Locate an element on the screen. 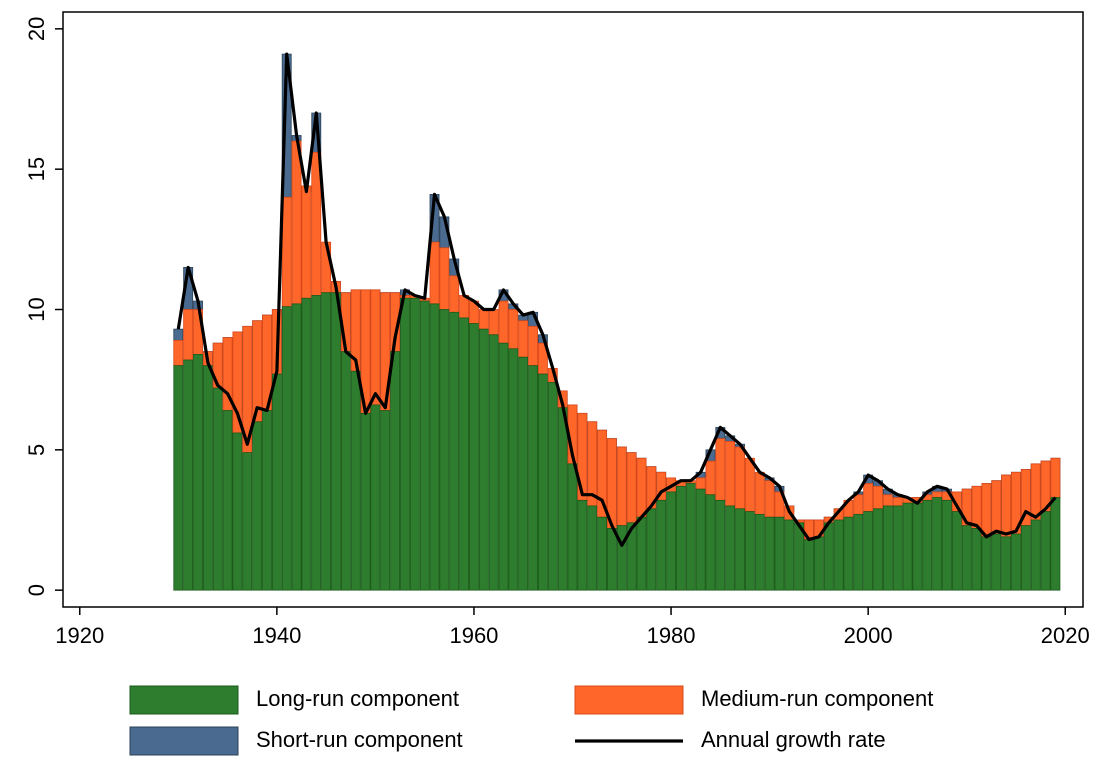 Image resolution: width=1105 pixels, height=763 pixels. y-tick-label: 10 is located at coordinates (36, 309).